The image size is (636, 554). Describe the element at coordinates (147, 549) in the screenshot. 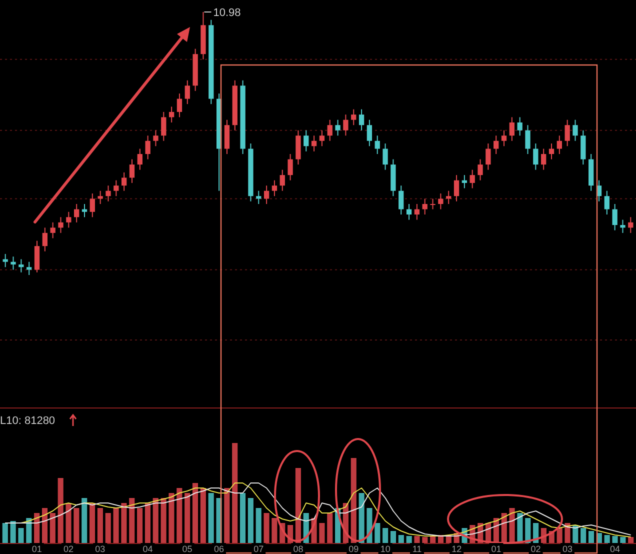

I see `x-tick-label: 04` at that location.